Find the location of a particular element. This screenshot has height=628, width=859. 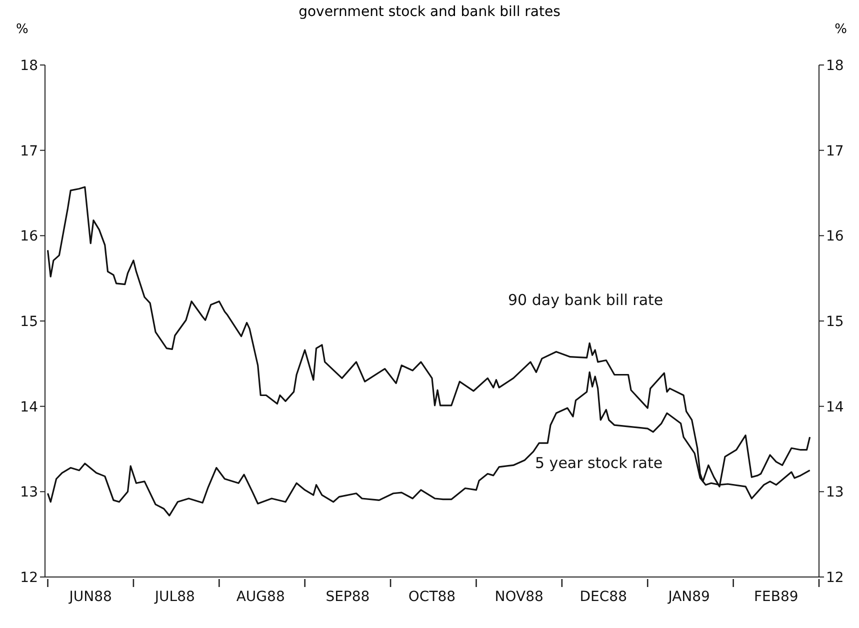

x-tick-label: FEB89 is located at coordinates (776, 597).